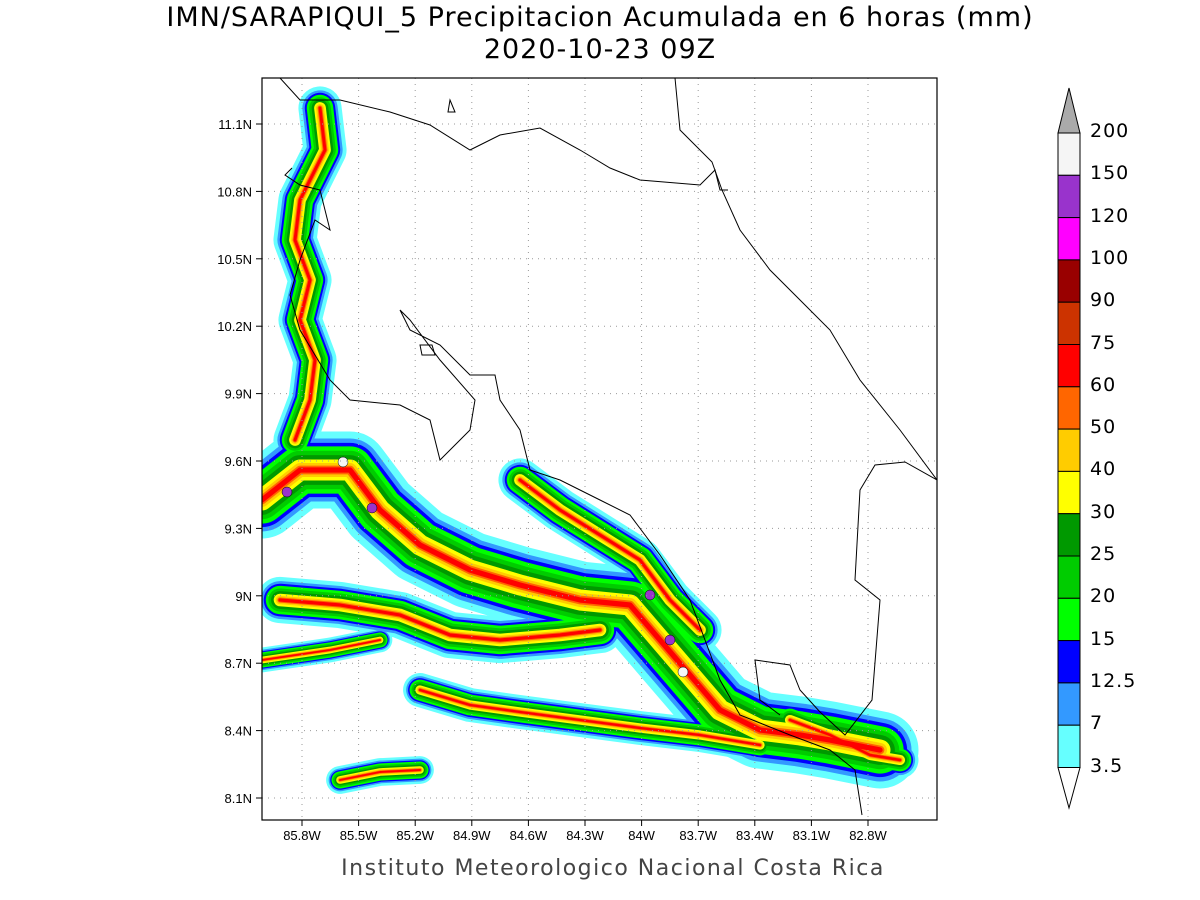  Describe the element at coordinates (1103, 427) in the screenshot. I see `colorbar-label: 50` at that location.